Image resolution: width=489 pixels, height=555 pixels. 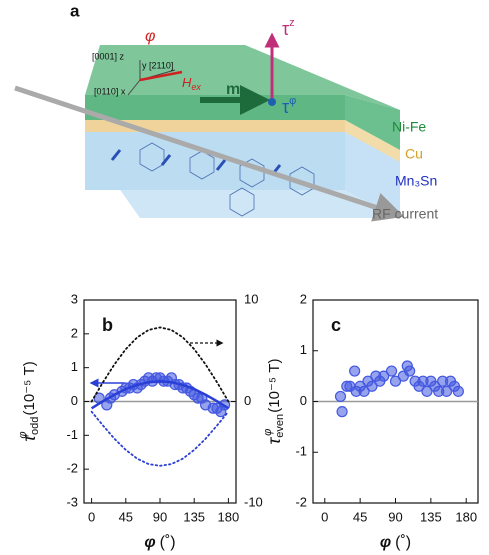 What do you see at coordinates (107, 325) in the screenshot?
I see `panel-label: b` at bounding box center [107, 325].